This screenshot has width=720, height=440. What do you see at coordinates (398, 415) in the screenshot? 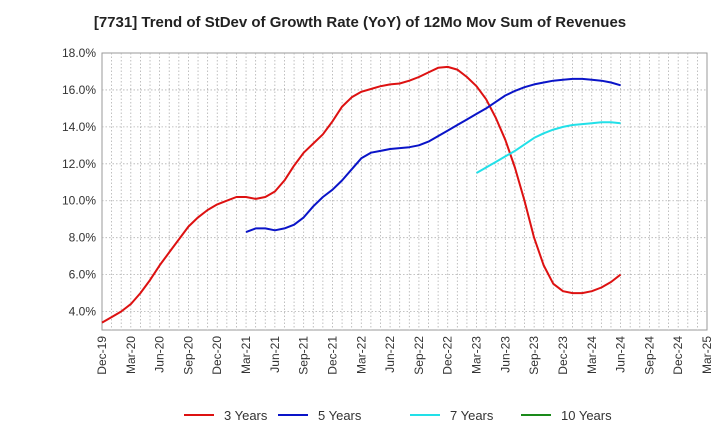
I see `legend: 3 Years 5 Years 7 Years 10 Years` at bounding box center [398, 415].